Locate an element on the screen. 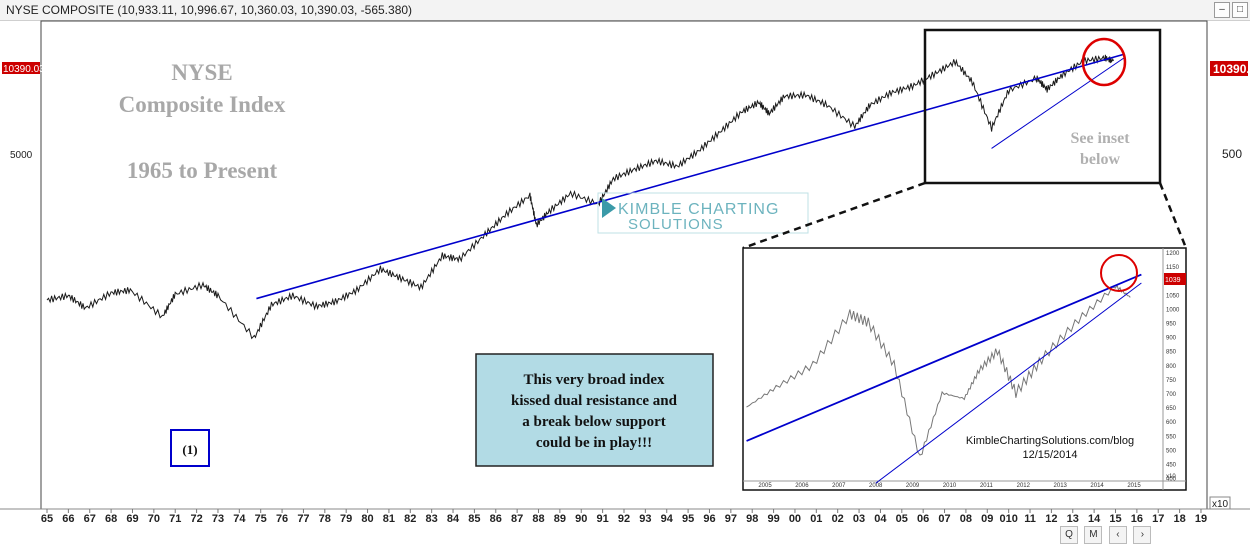  inset-y-tick-label: 1050 is located at coordinates (1173, 296).